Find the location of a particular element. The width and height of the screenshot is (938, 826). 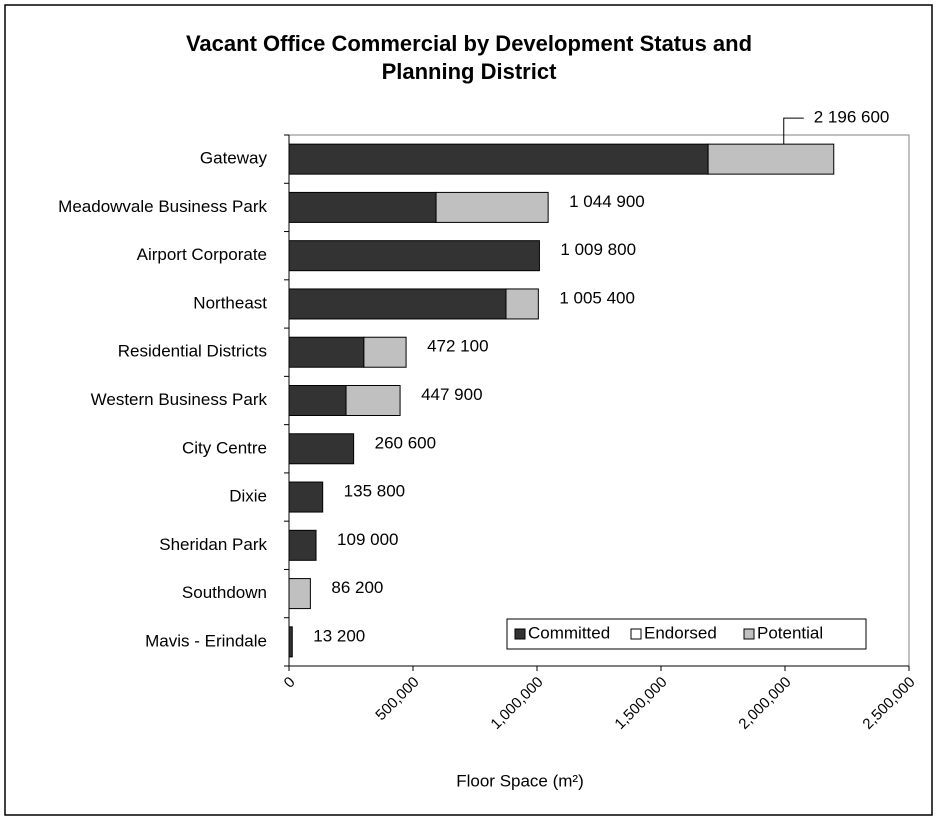

legend-box is located at coordinates (686, 634).